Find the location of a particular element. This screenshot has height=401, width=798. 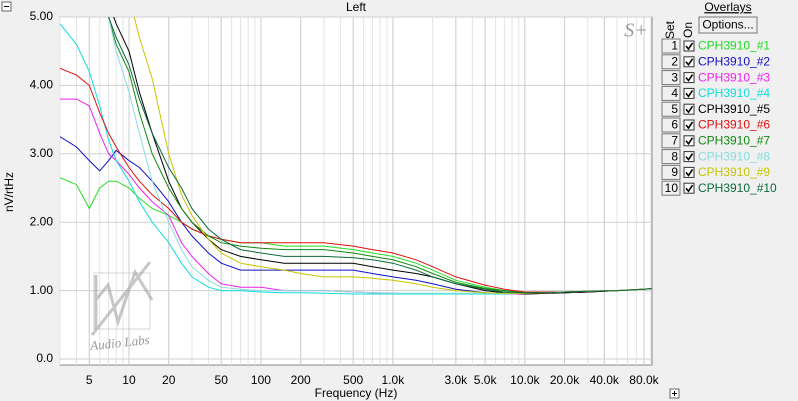

x-tick-label: 1.0k is located at coordinates (394, 380).